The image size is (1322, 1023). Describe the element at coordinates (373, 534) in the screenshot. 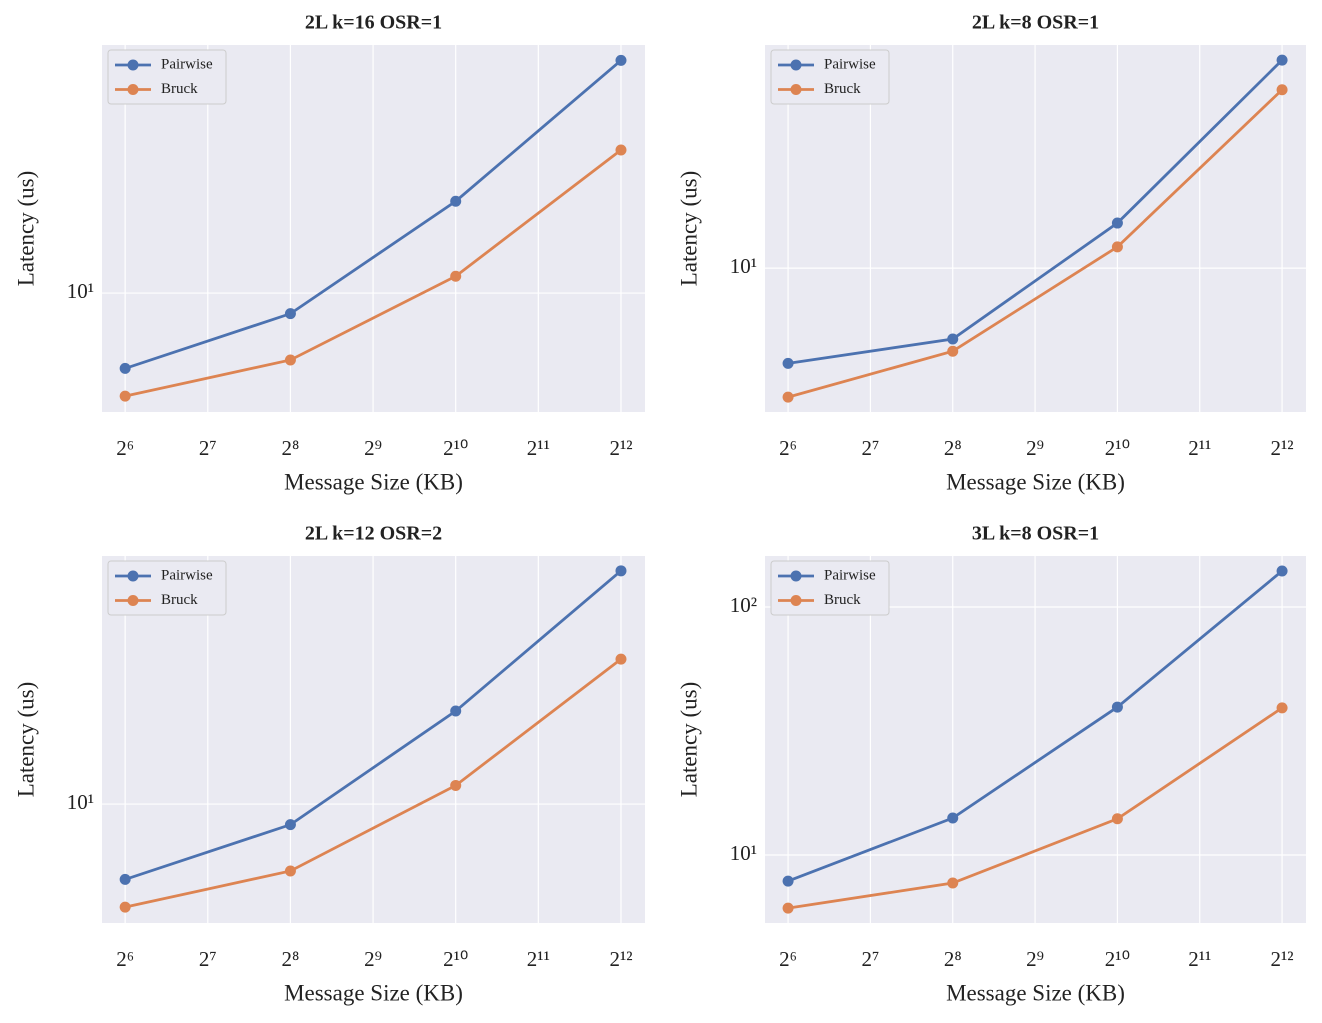

I see `subplot-title: 2L k=12 OSR=2` at that location.